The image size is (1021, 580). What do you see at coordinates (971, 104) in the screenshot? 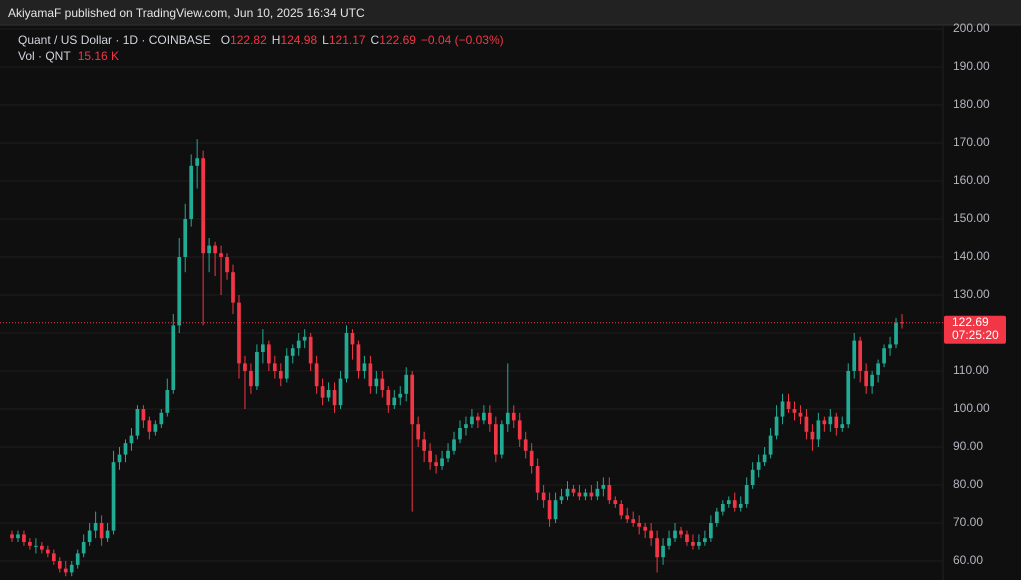
I see `y-tick-label: 180.00` at bounding box center [971, 104].